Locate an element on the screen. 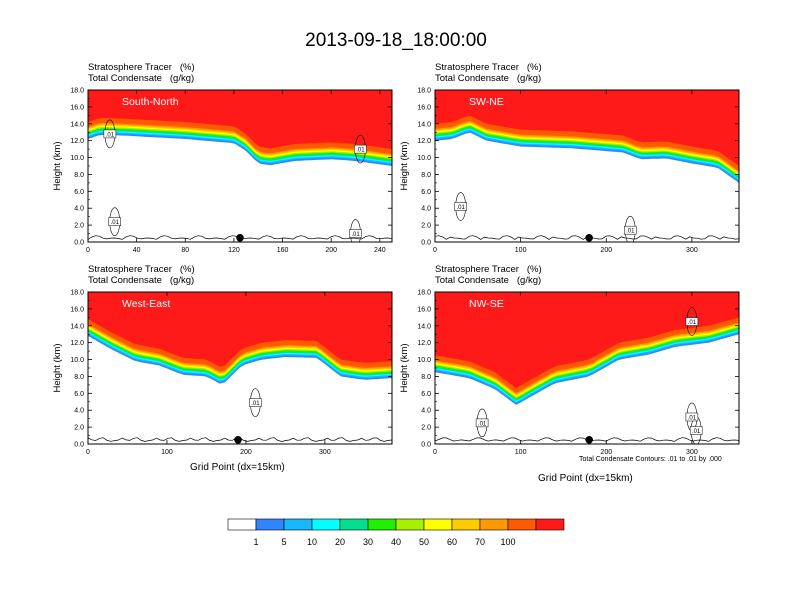 This screenshot has height=612, width=792. y-tick-label: 8.0 is located at coordinates (426, 377).